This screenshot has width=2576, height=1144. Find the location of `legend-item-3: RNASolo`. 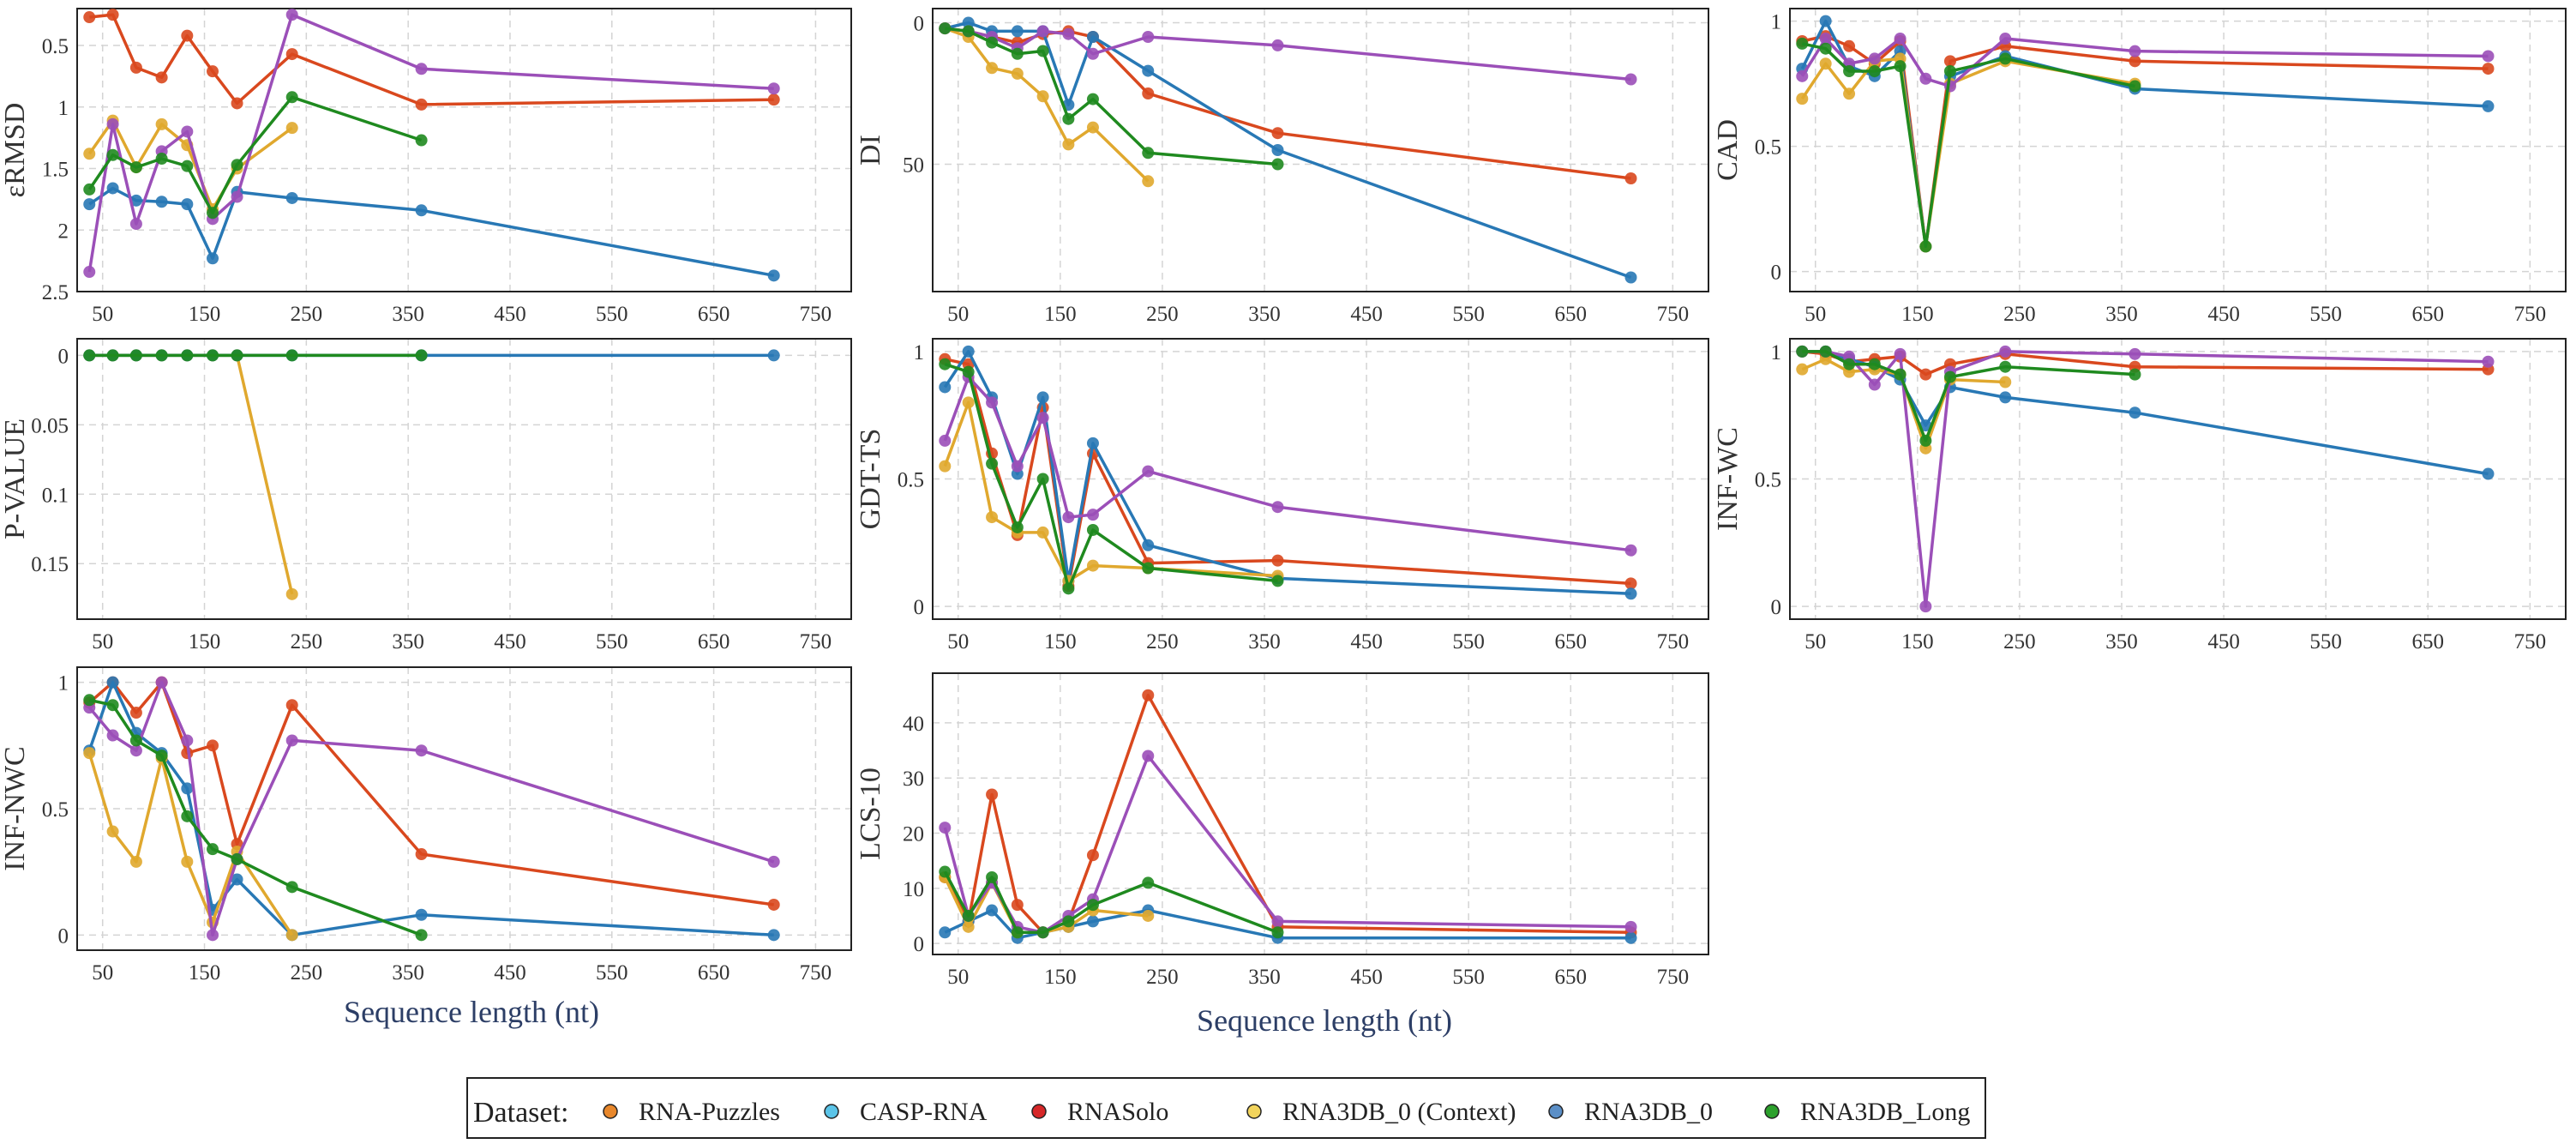

legend-item-3: RNASolo is located at coordinates (1099, 1112).